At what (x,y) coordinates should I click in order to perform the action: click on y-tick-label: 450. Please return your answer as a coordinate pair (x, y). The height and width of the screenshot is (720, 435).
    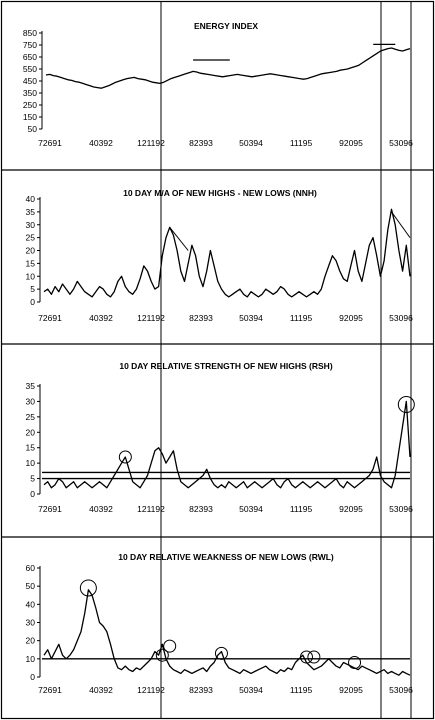
    Looking at the image, I should click on (30, 81).